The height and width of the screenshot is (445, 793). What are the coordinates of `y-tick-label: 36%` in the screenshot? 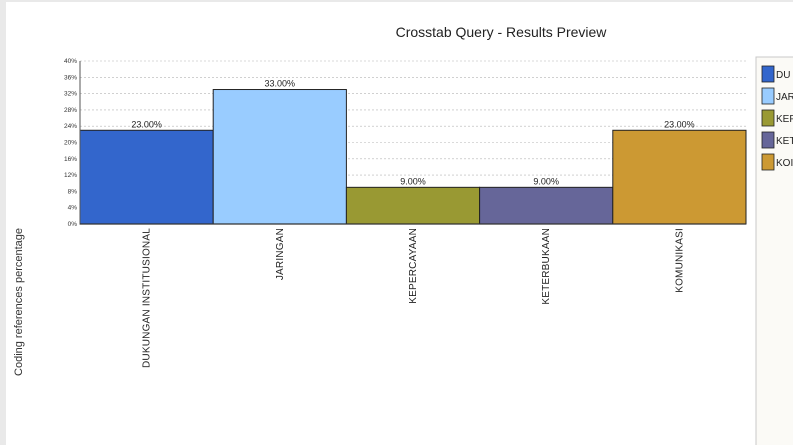 It's located at (70, 77).